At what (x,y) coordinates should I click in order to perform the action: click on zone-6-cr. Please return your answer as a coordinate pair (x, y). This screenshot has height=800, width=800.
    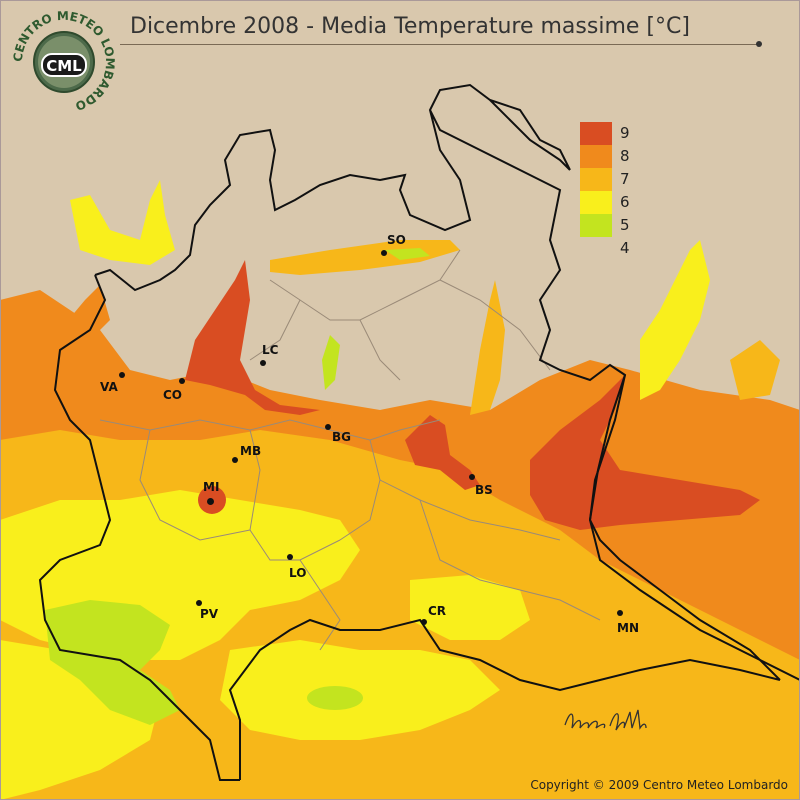
    Looking at the image, I should click on (470, 607).